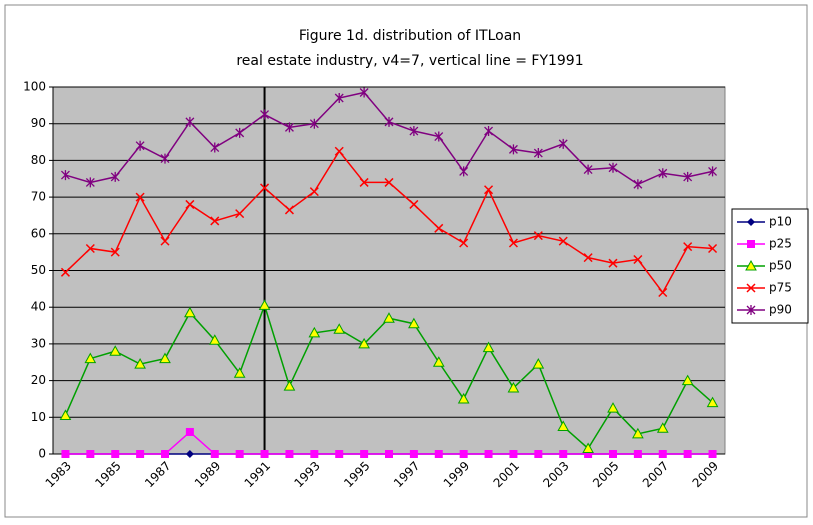 The image size is (813, 525). What do you see at coordinates (38, 233) in the screenshot?
I see `y-tick-label: 60` at bounding box center [38, 233].